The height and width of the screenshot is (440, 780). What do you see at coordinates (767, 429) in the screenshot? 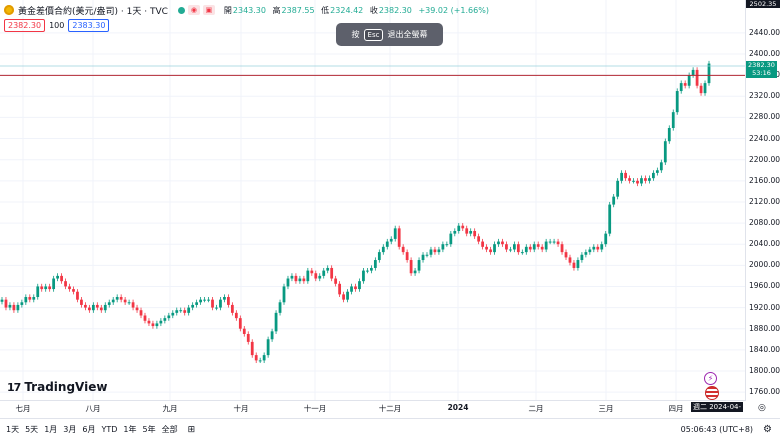
I see `settings-gear-icon: ⚙` at bounding box center [767, 429].